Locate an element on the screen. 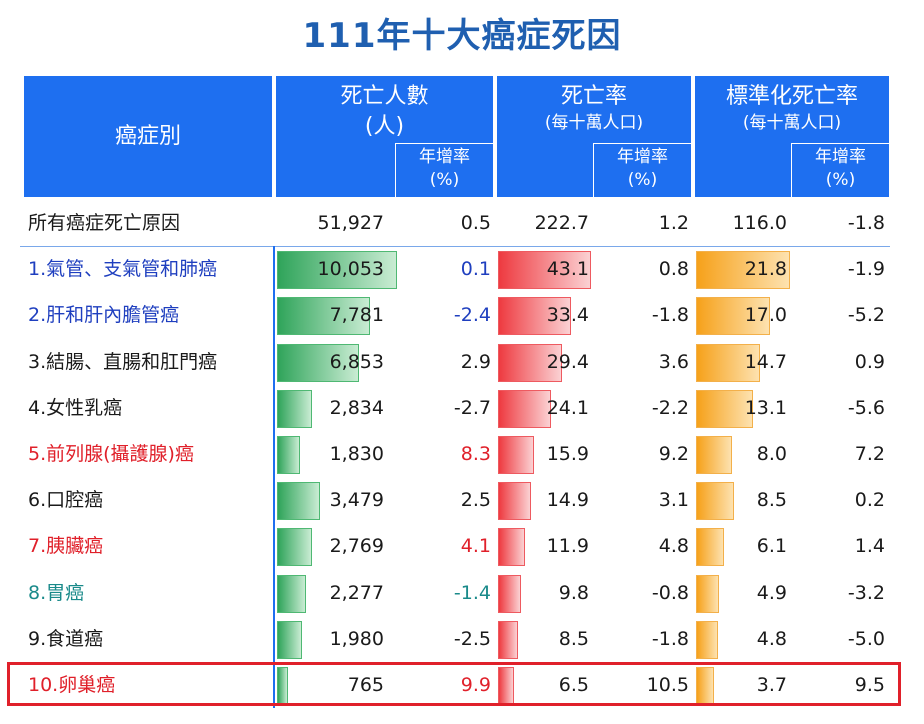 The height and width of the screenshot is (724, 924). std-growth-value: -5.2 is located at coordinates (866, 315).